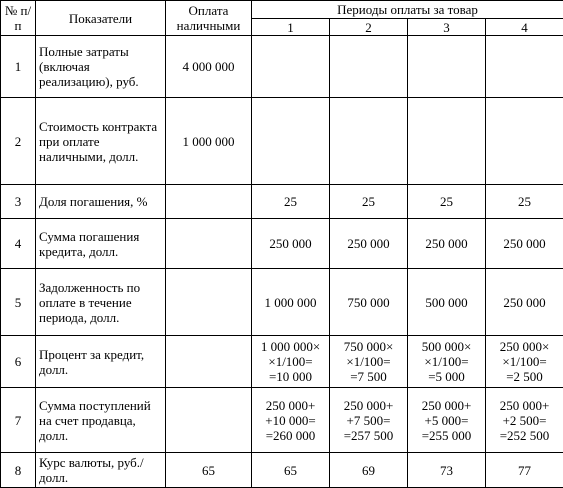  What do you see at coordinates (101, 362) in the screenshot?
I see `indicator-cell: Процент за кредит, долл.` at bounding box center [101, 362].